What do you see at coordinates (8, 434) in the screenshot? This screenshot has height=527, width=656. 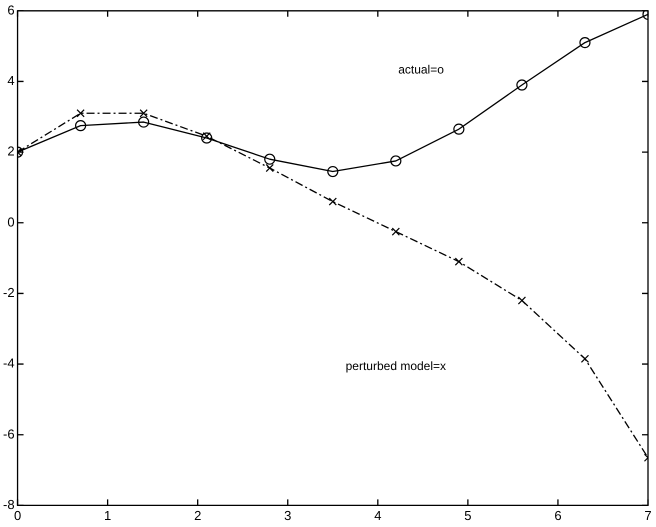 I see `y-tick-label: -6` at bounding box center [8, 434].